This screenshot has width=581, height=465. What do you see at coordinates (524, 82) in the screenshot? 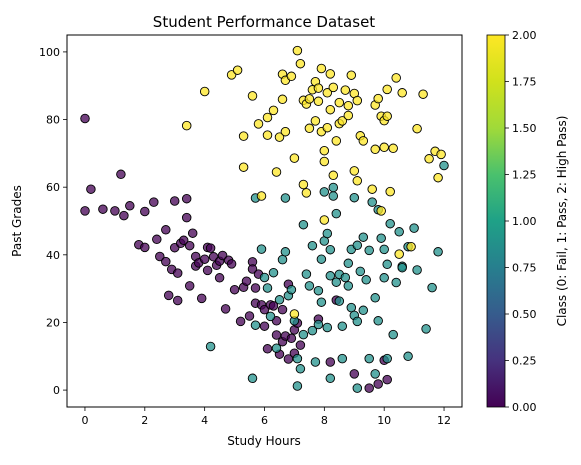
I see `colorbar-tick-label: 1.75` at bounding box center [524, 82].